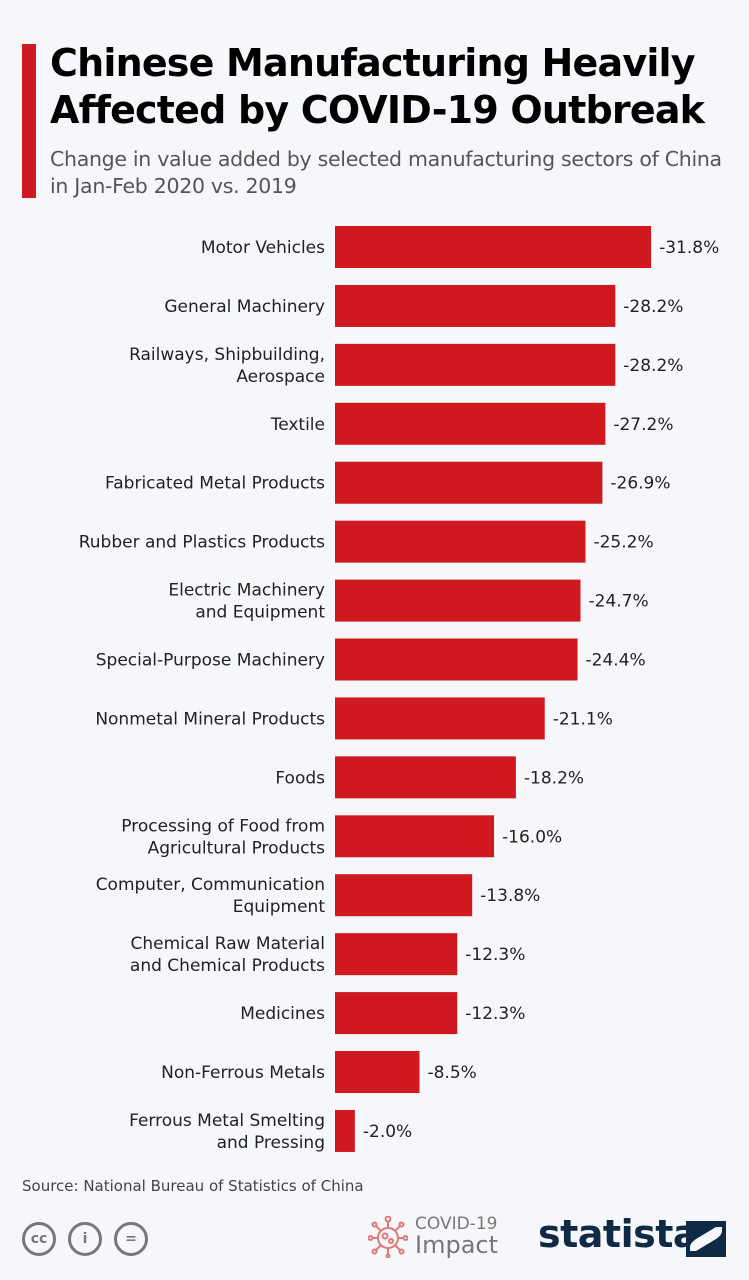 The width and height of the screenshot is (749, 1280). Describe the element at coordinates (618, 1234) in the screenshot. I see `statista-logo: statista` at that location.